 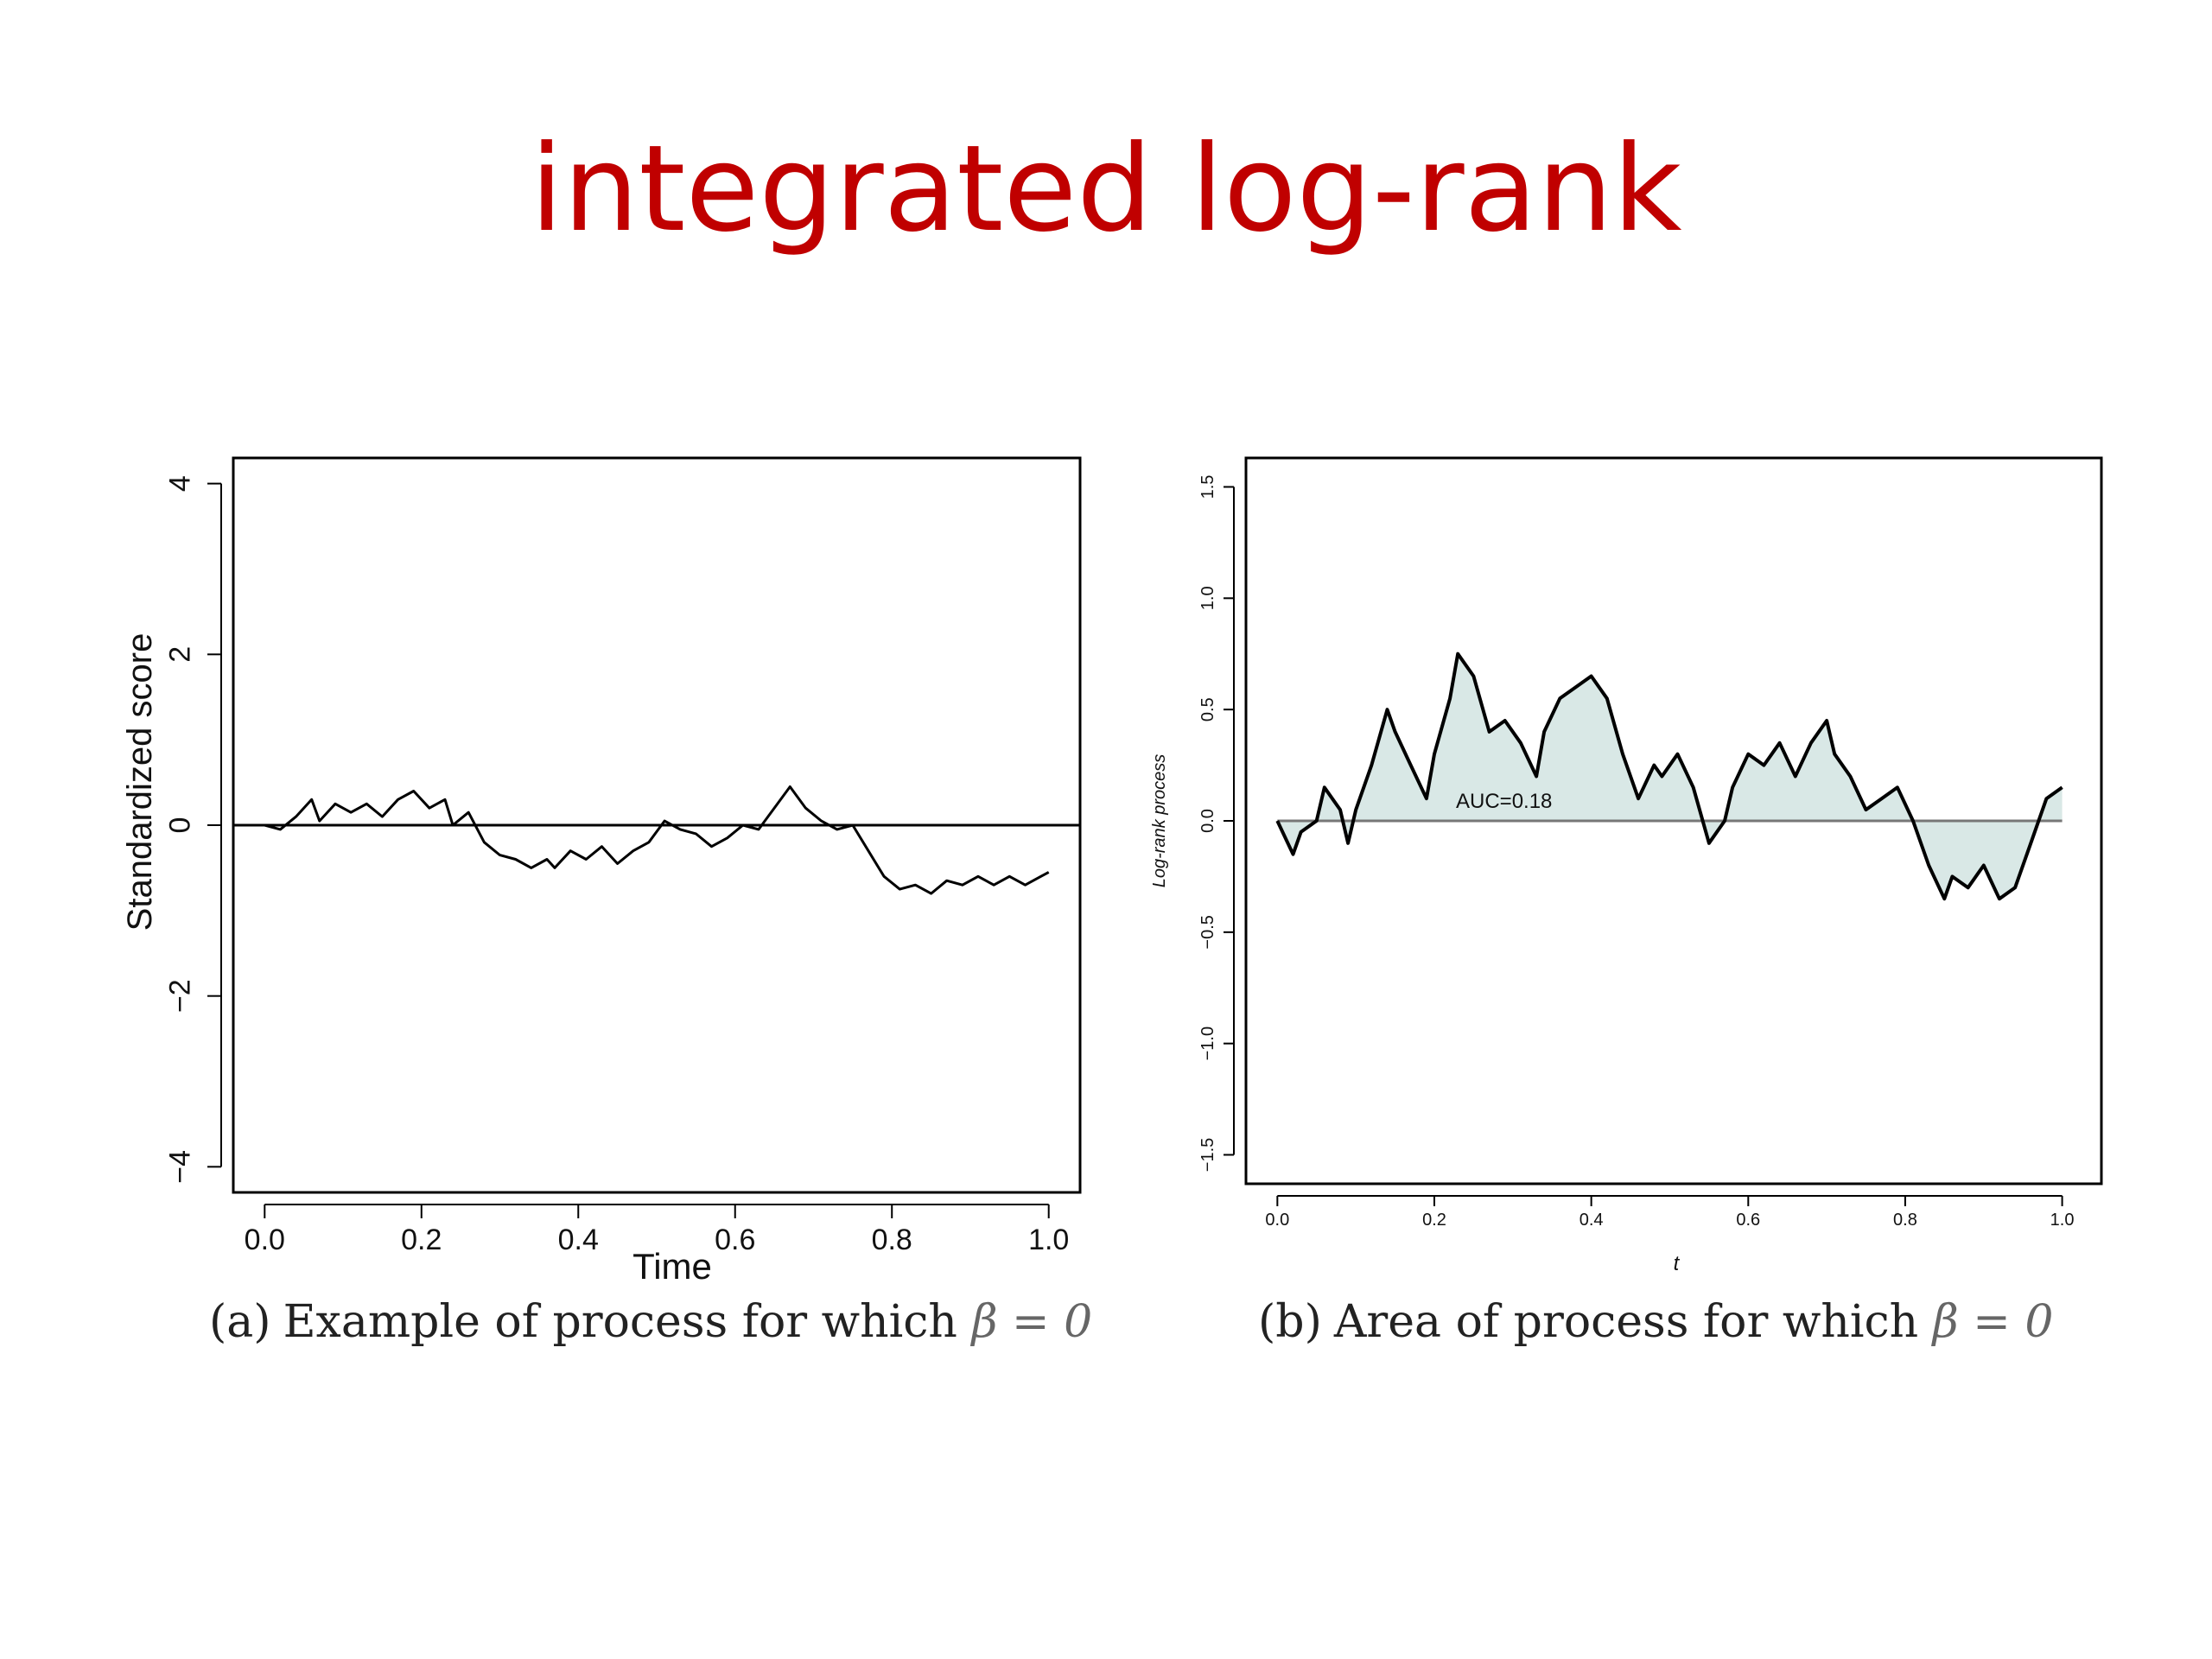 I want to click on caption-b-math: β = 0, so click(x=1993, y=1322).